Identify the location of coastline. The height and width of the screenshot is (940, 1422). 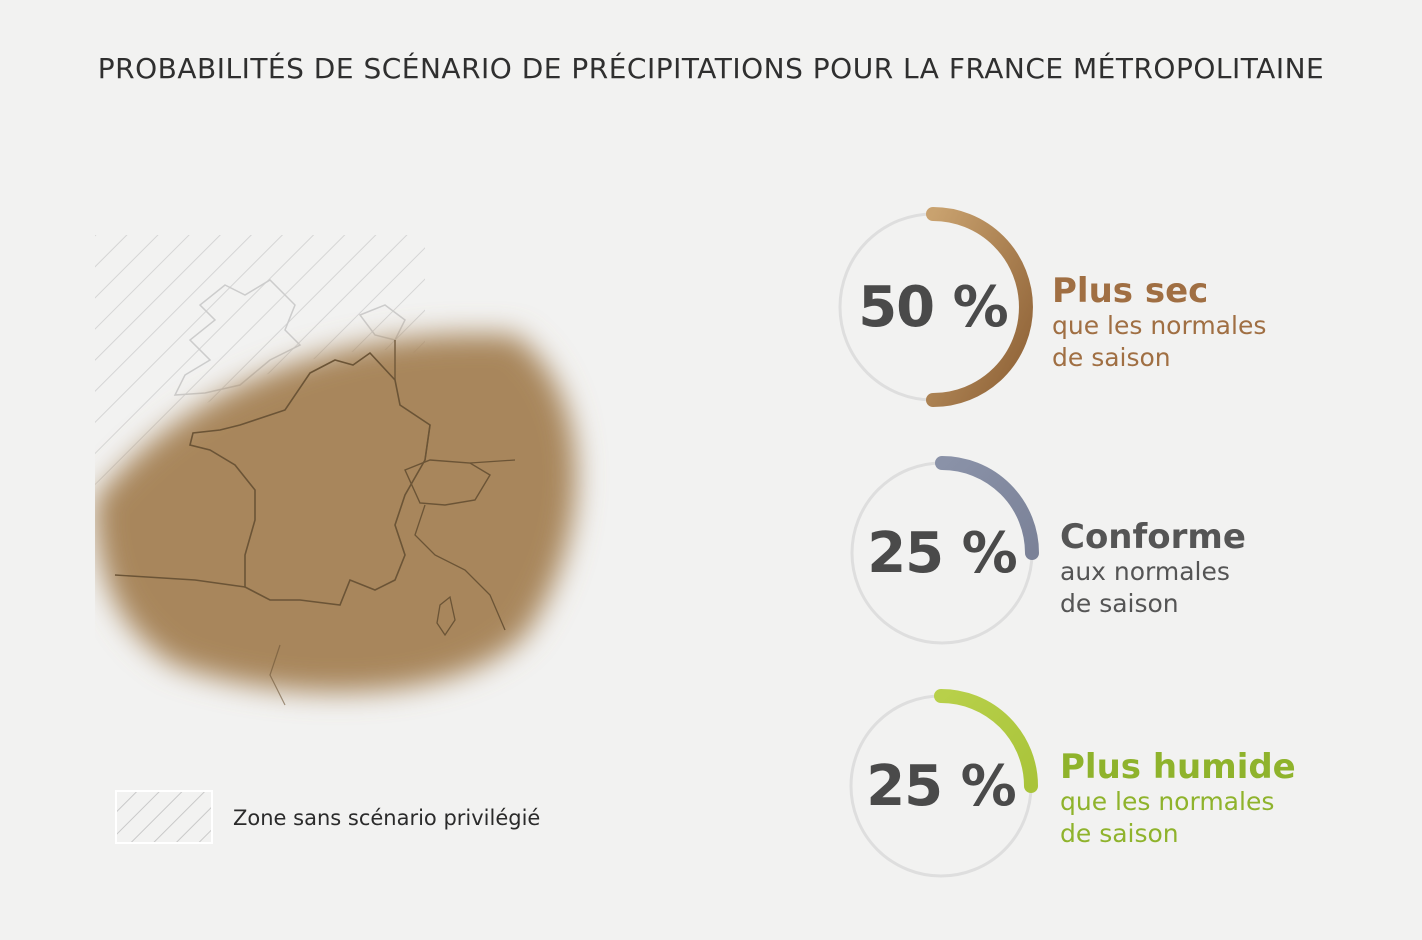
(277, 675).